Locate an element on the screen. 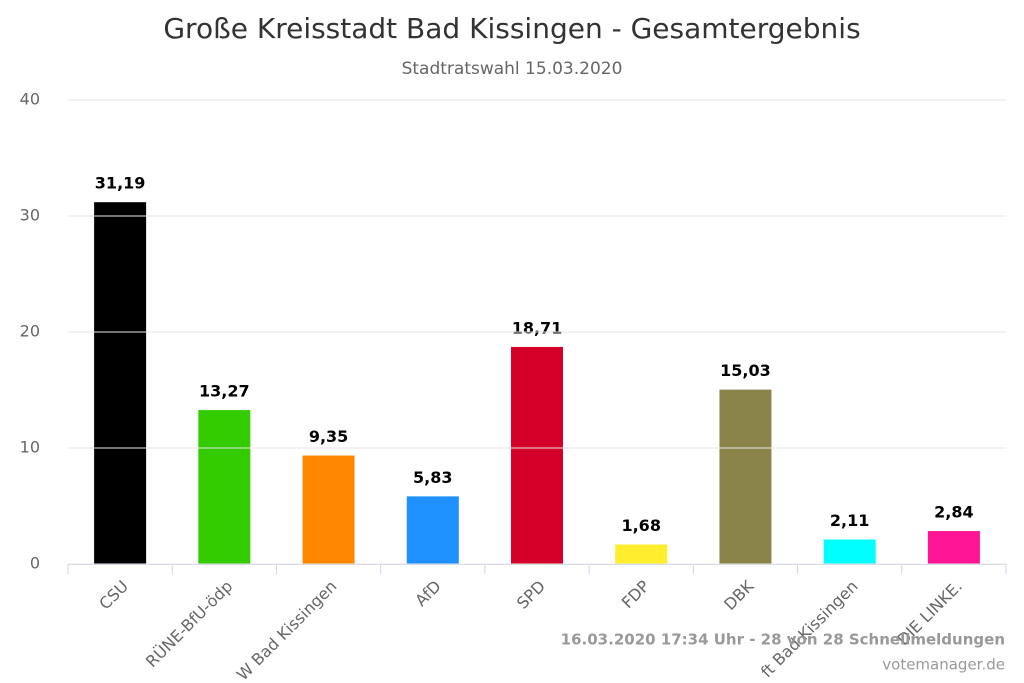 The height and width of the screenshot is (683, 1024). y-tick-label: 0 is located at coordinates (35, 563).